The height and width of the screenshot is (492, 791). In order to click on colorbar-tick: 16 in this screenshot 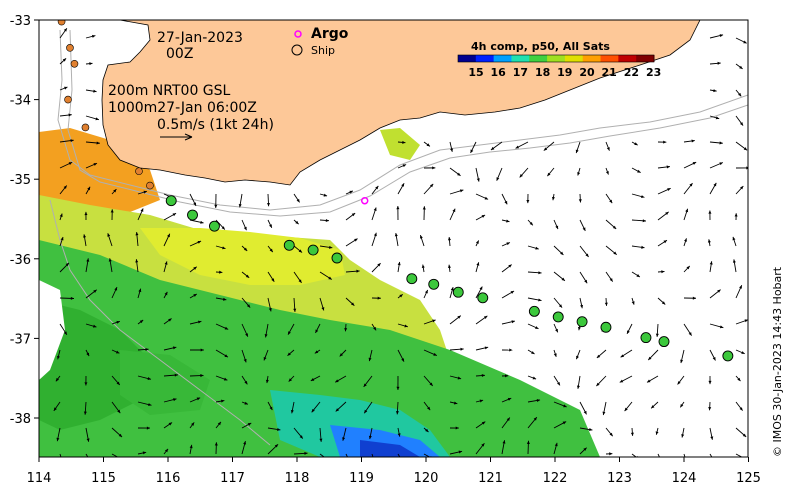, I will do `click(499, 72)`.